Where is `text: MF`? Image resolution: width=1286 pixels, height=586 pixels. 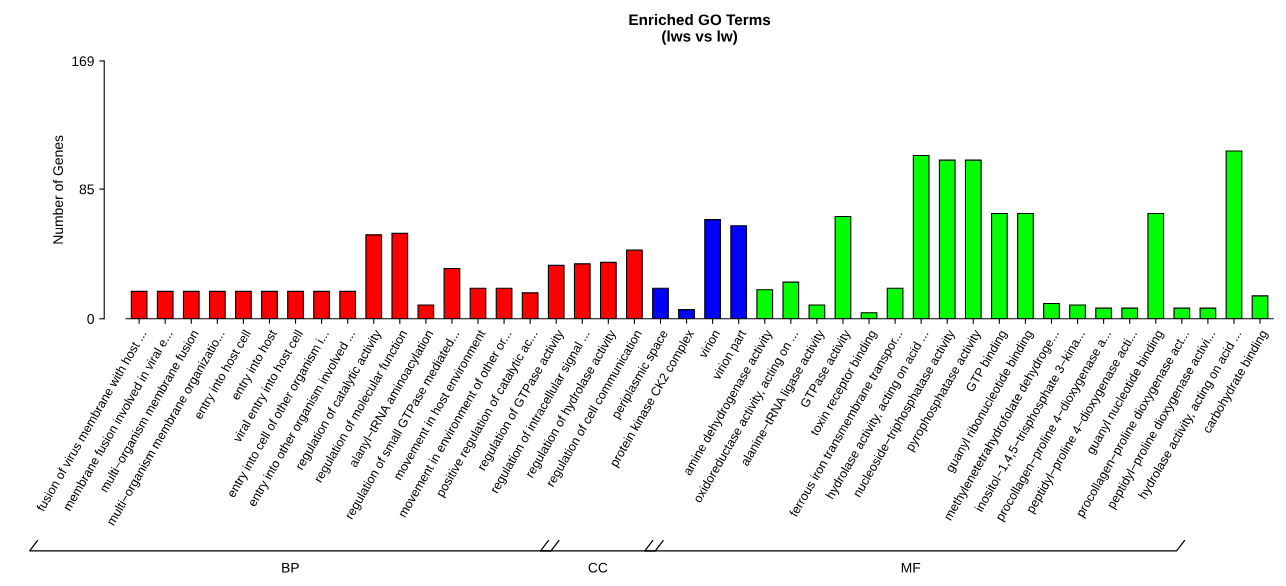 text: MF is located at coordinates (911, 567).